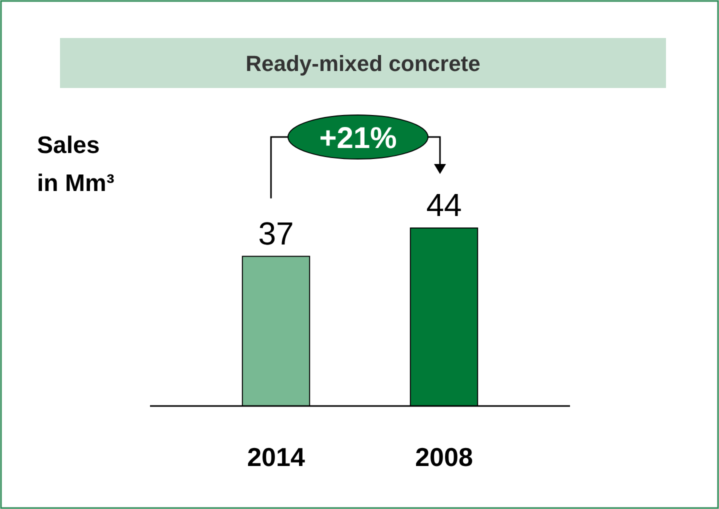 This screenshot has width=719, height=509. Describe the element at coordinates (276, 233) in the screenshot. I see `data-label: 37` at that location.